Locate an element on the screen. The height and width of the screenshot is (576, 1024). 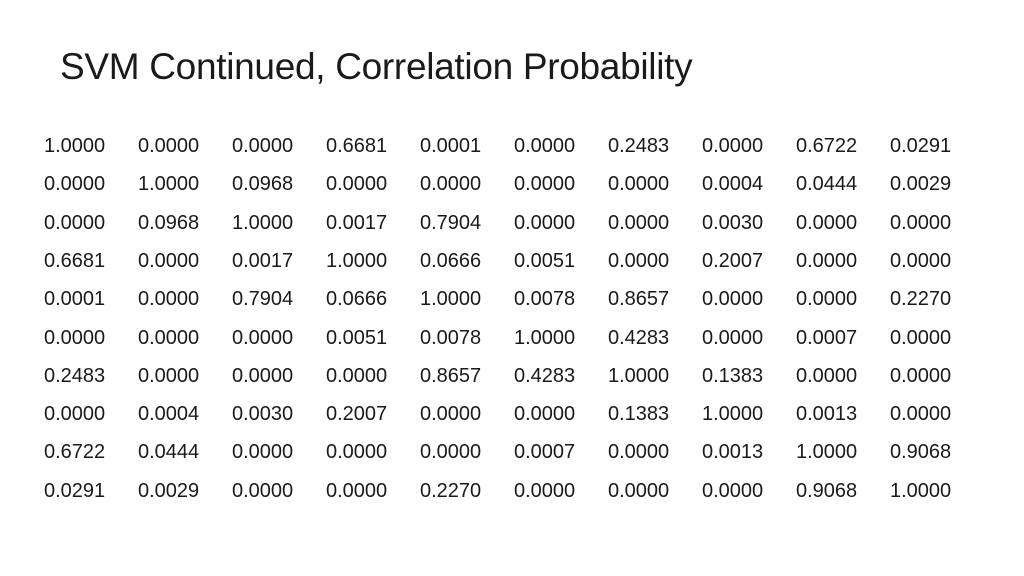
table-cell: 0.0444 is located at coordinates (169, 452).